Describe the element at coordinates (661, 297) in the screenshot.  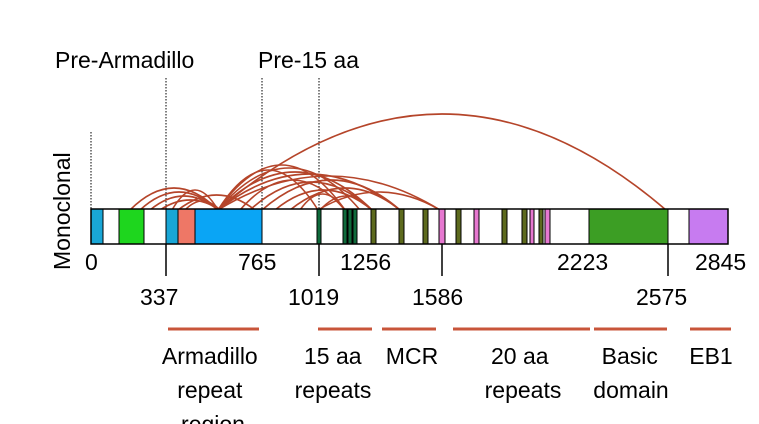
I see `position-2575: 2575` at that location.